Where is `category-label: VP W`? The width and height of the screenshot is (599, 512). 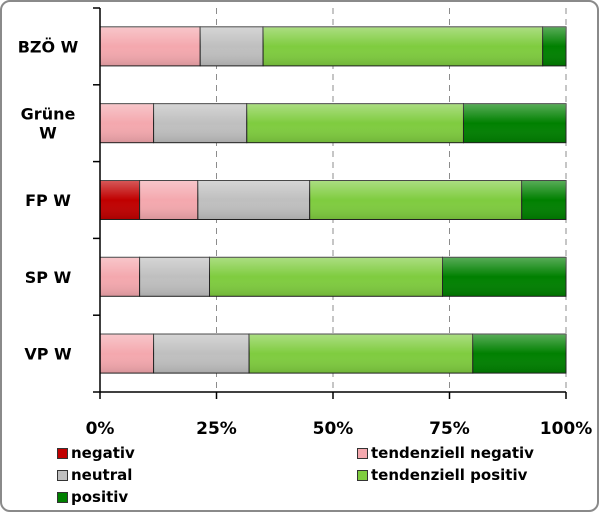
category-label: VP W is located at coordinates (48, 354).